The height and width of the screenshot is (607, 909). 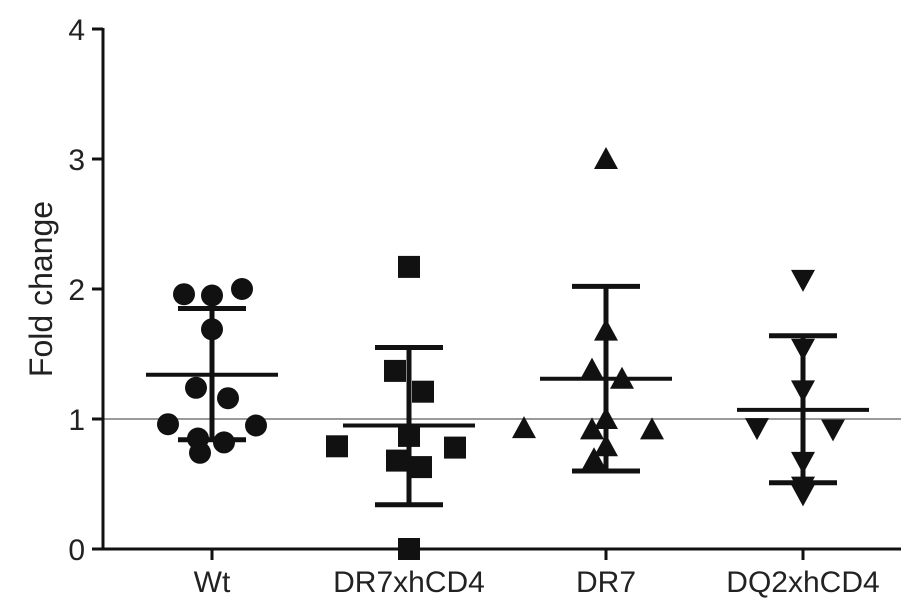 I want to click on x-tick-label: DQ2xhCD4, so click(x=802, y=582).